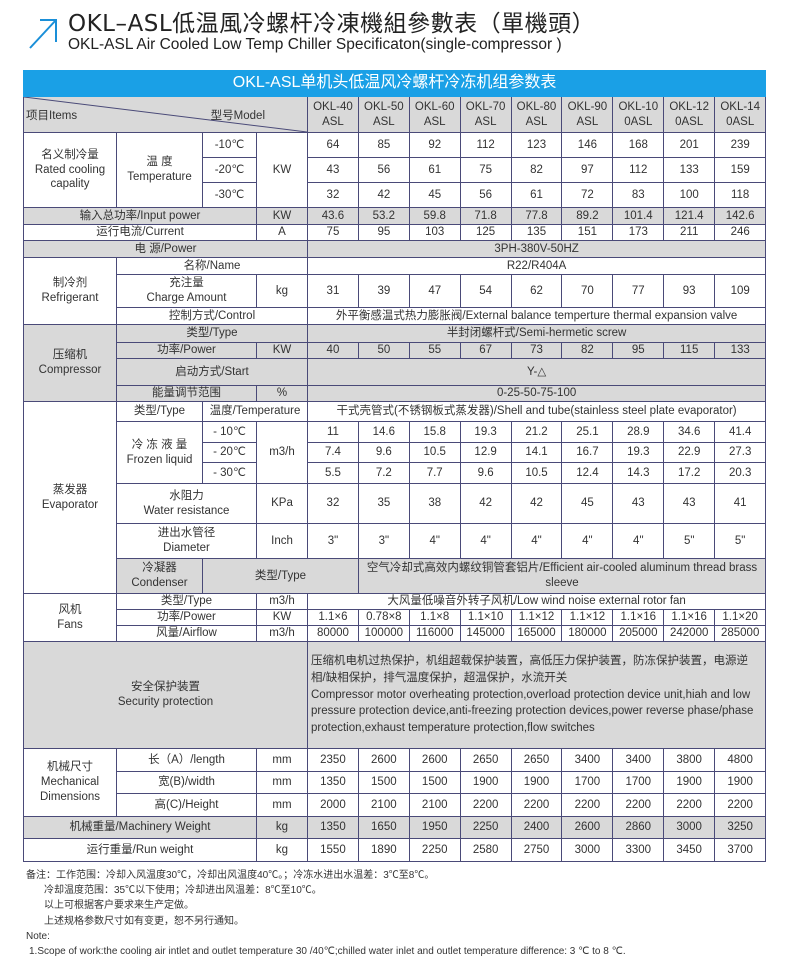 The height and width of the screenshot is (961, 790). What do you see at coordinates (435, 194) in the screenshot?
I see `cell-text: 45` at bounding box center [435, 194].